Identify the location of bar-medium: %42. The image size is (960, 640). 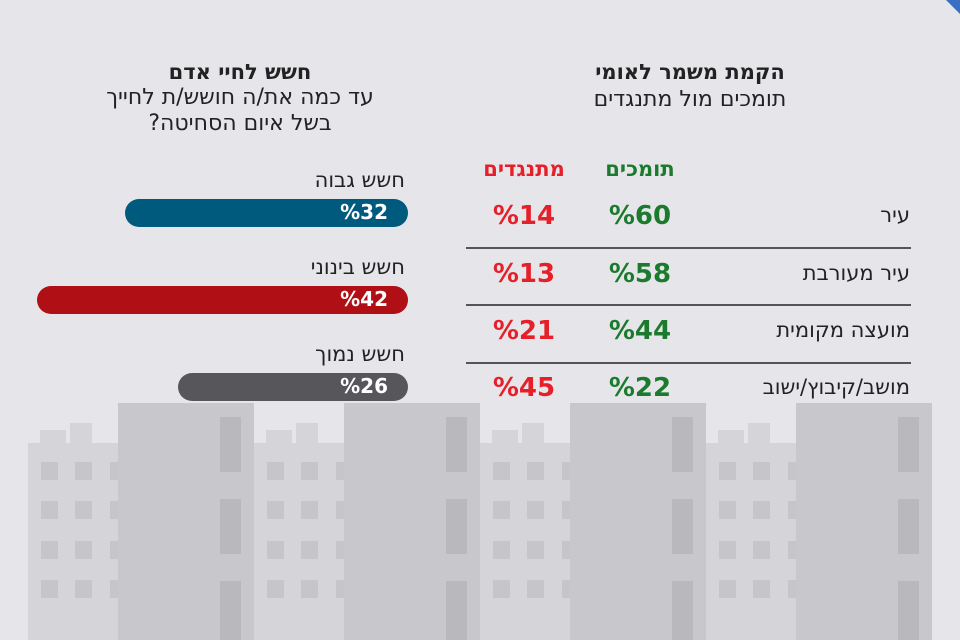
(222, 300).